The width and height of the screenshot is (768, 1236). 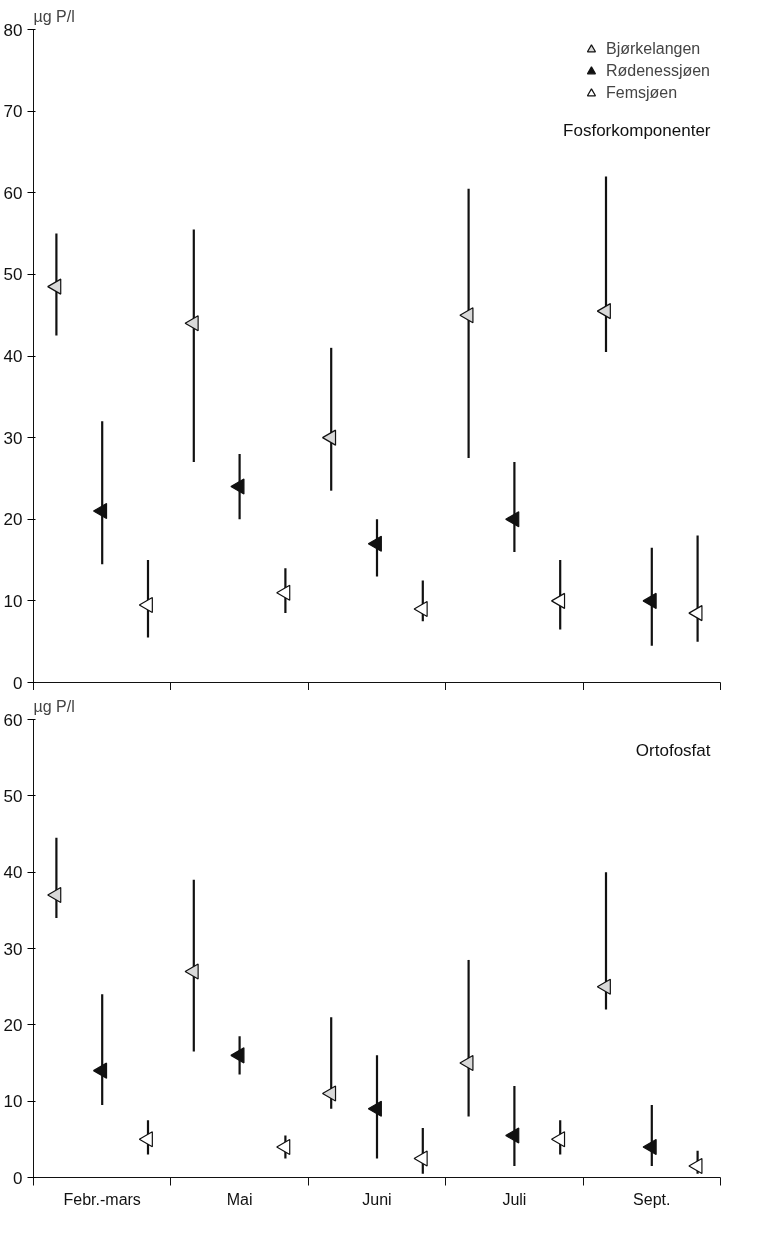 I want to click on x-tick-label: Juni, so click(x=377, y=1199).